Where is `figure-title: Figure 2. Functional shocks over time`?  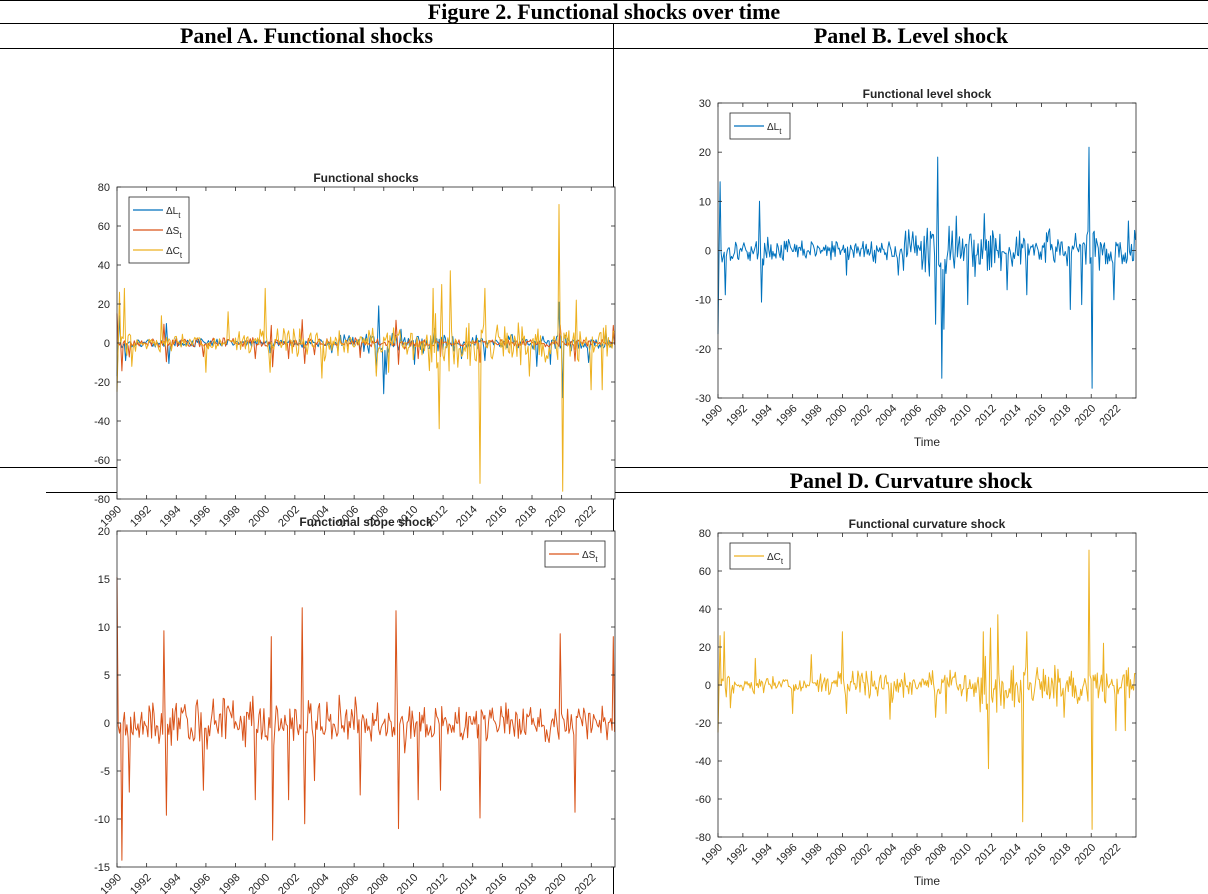
figure-title: Figure 2. Functional shocks over time is located at coordinates (604, 12).